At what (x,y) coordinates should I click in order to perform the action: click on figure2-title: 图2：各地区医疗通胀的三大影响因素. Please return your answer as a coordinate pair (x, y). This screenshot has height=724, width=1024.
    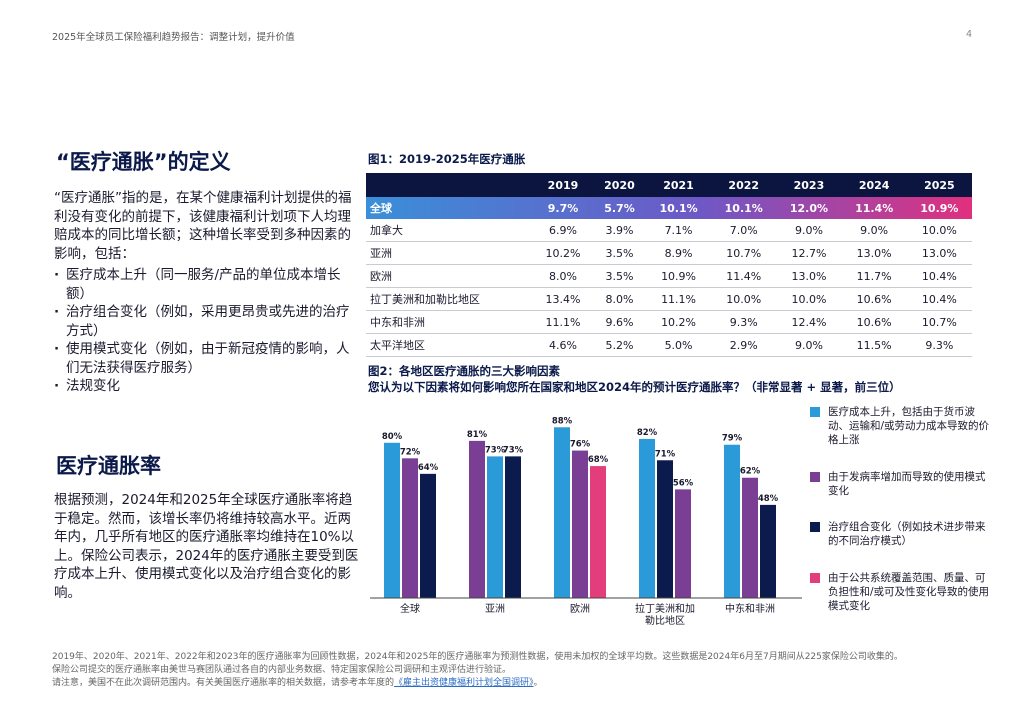
    Looking at the image, I should click on (464, 371).